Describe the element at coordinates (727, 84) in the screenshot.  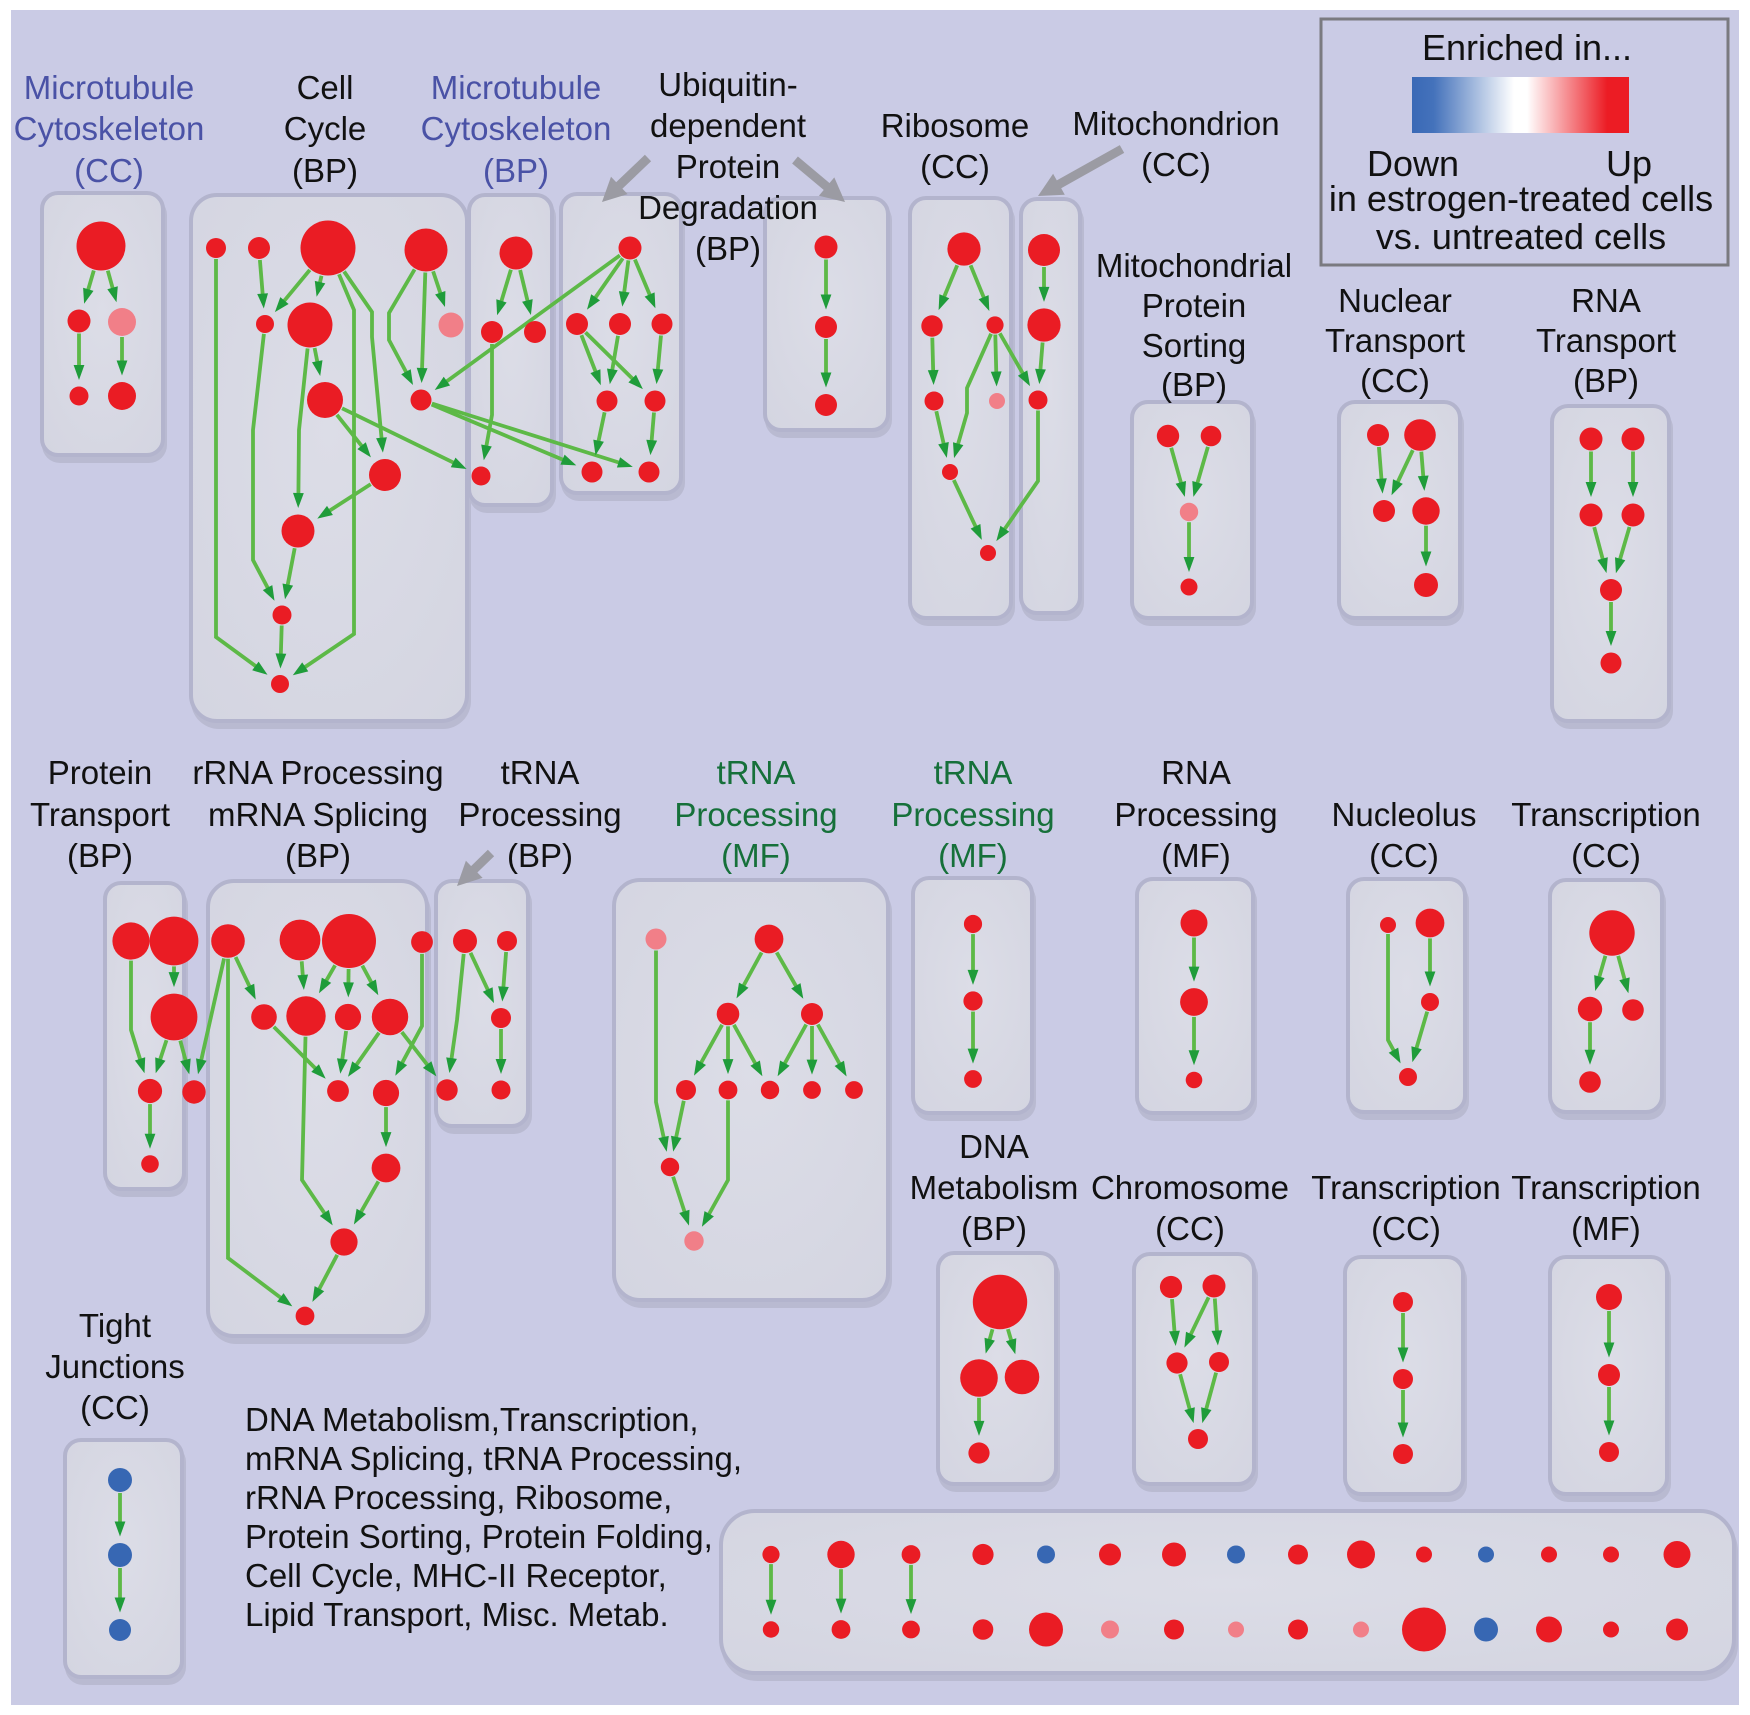
I see `svg-text: Ubiquitin-` at that location.